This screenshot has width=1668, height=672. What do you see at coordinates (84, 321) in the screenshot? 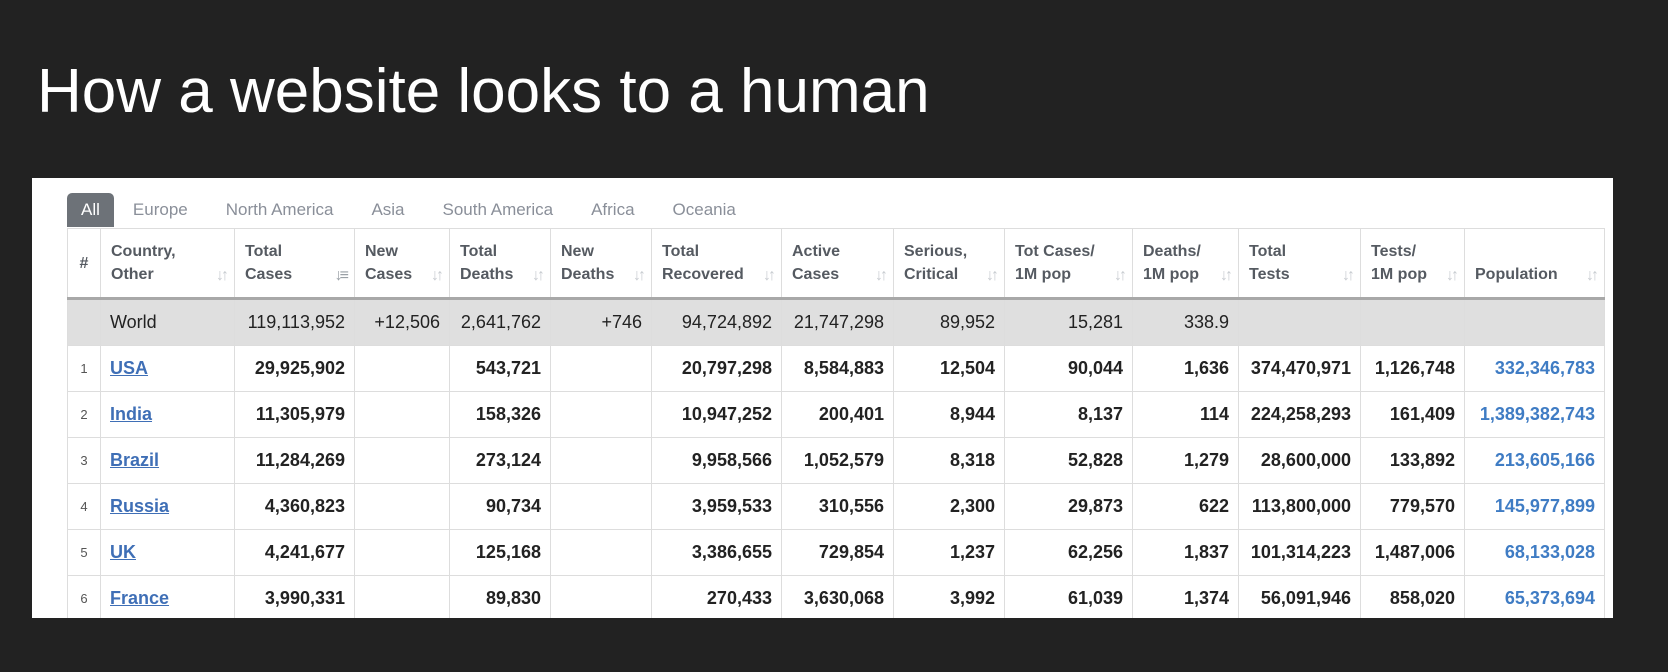
I see `row-rank` at bounding box center [84, 321].